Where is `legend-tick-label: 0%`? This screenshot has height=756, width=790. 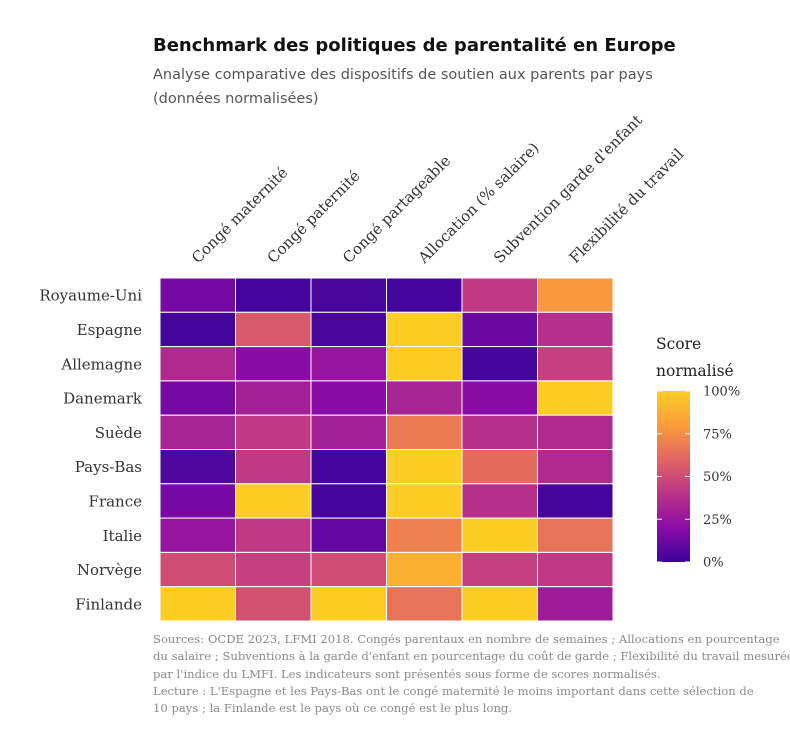
legend-tick-label: 0% is located at coordinates (713, 563).